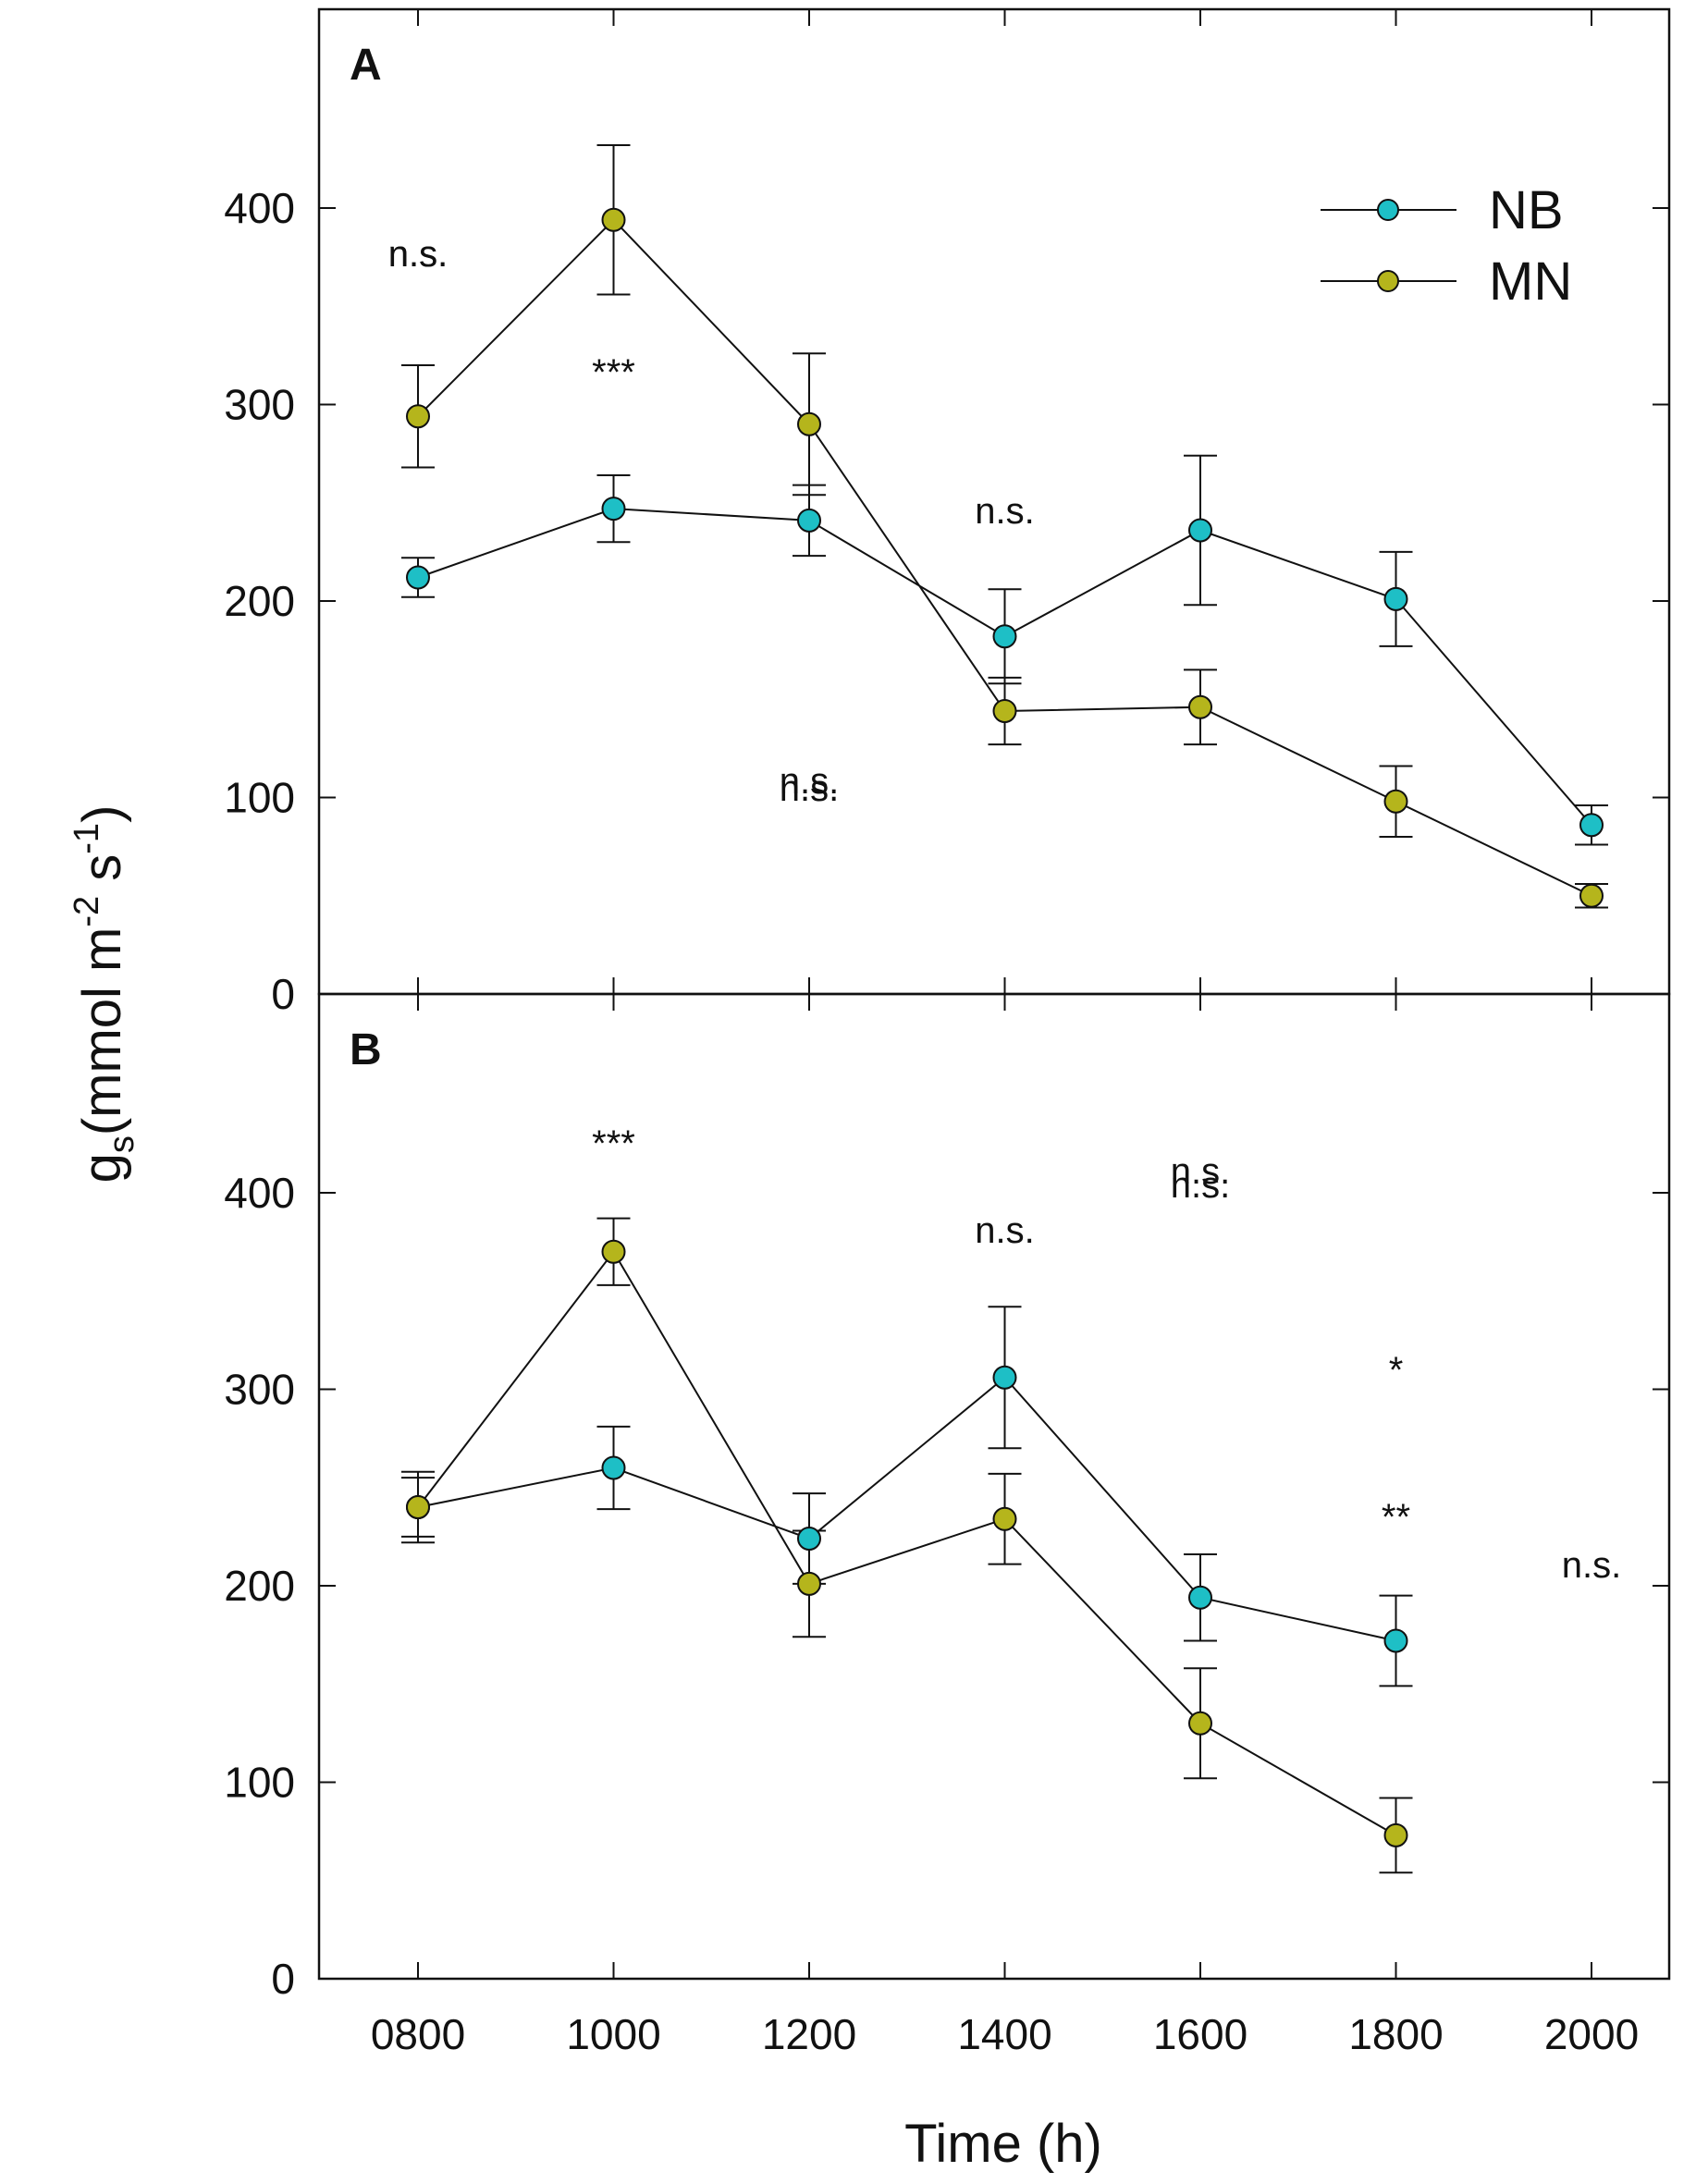  Describe the element at coordinates (418, 2034) in the screenshot. I see `x-tick-label: 0800` at that location.